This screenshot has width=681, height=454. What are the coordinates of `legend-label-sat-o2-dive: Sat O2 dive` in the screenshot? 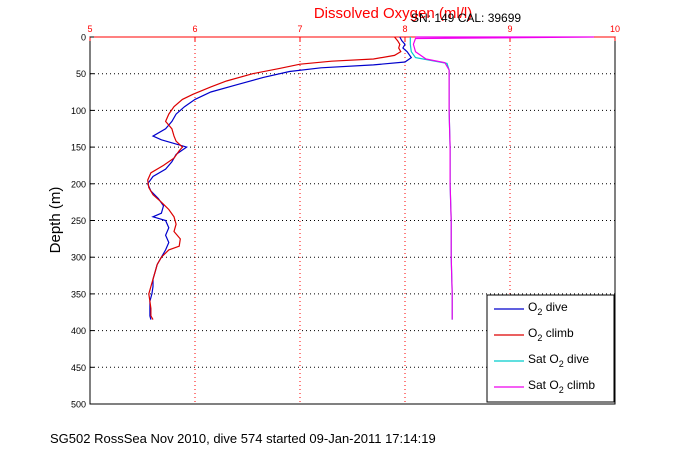 It's located at (558, 360).